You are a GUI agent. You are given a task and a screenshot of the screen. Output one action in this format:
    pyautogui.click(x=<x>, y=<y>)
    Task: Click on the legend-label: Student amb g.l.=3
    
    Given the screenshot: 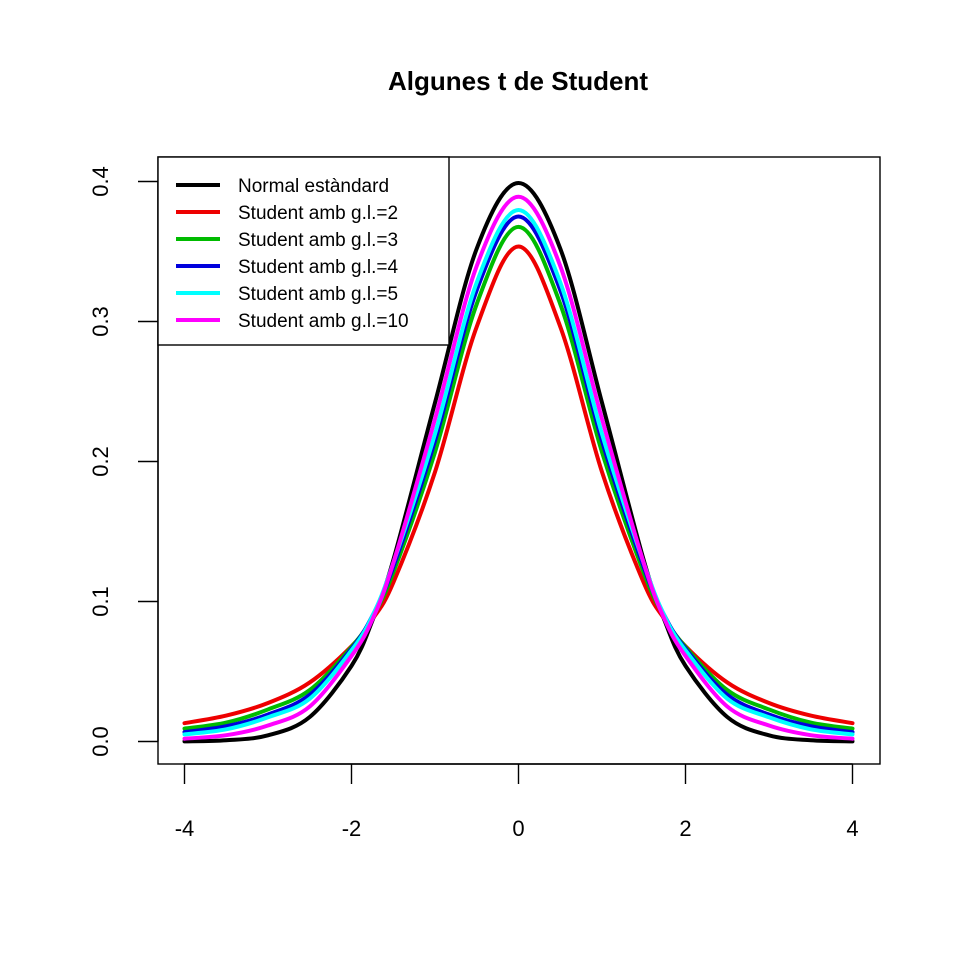 What is the action you would take?
    pyautogui.click(x=318, y=240)
    